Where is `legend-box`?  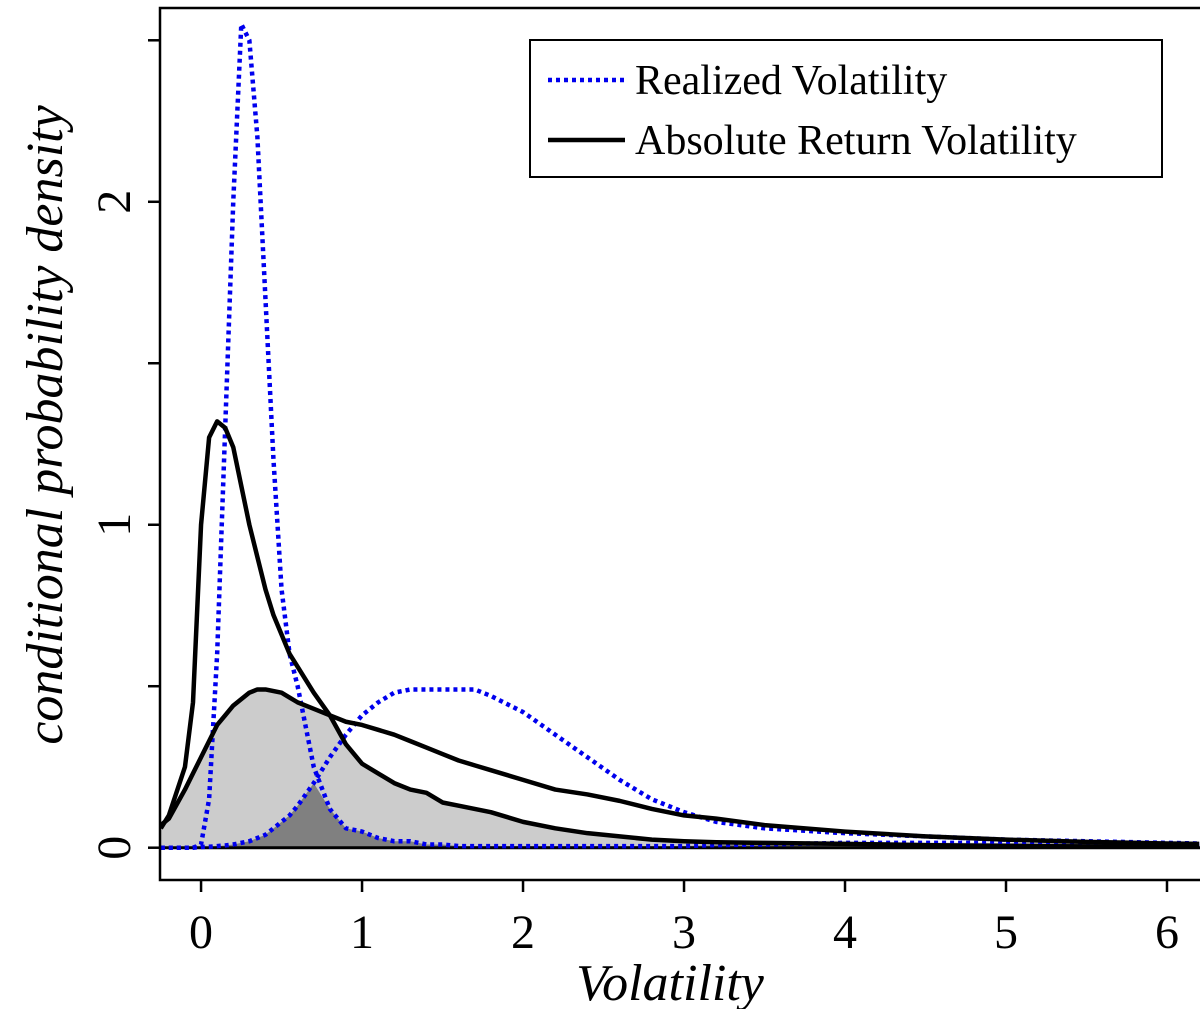
legend-box is located at coordinates (846, 108).